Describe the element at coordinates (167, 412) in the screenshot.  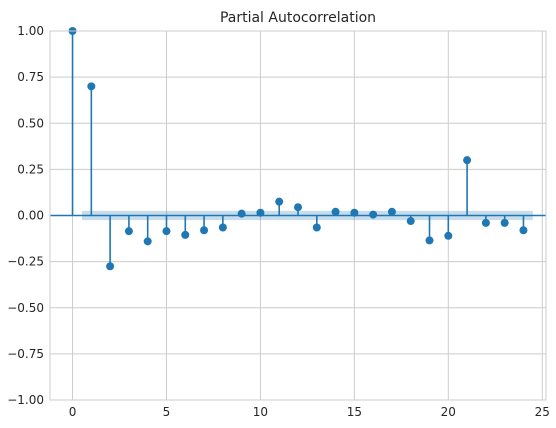
I see `x-tick-label: 5` at that location.